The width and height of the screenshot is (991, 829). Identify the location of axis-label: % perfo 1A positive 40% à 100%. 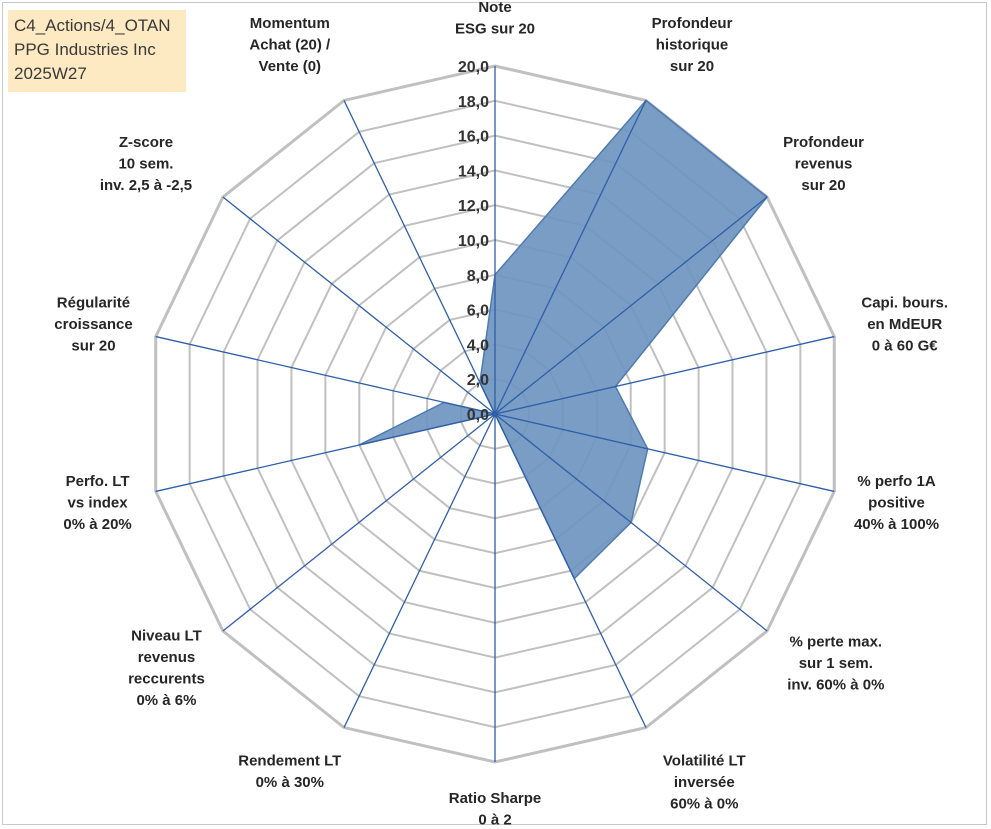
(896, 503).